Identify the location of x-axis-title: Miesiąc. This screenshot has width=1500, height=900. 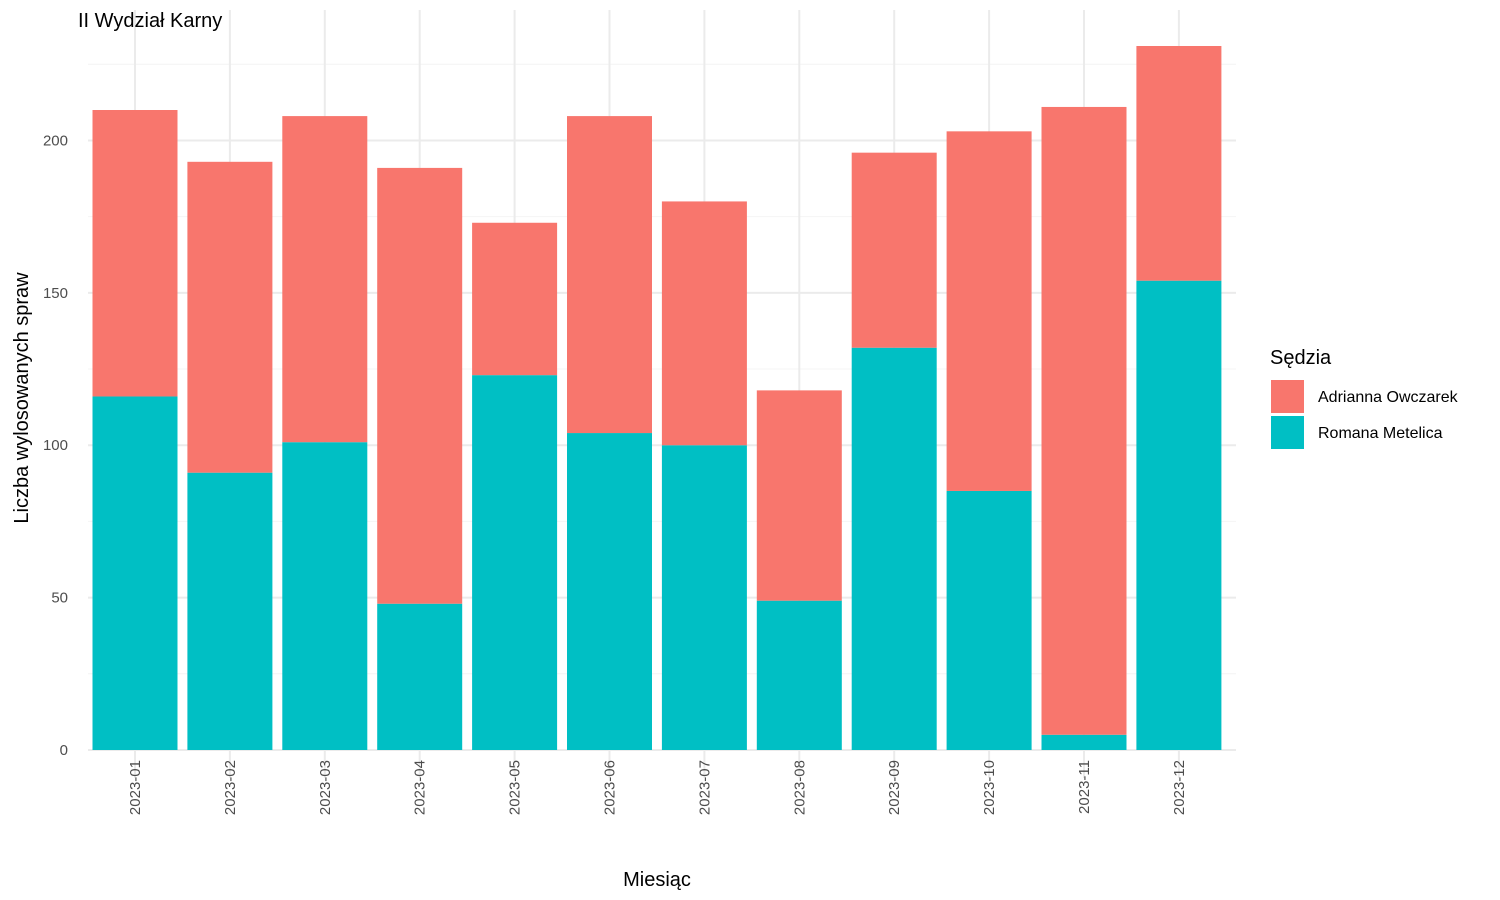
(657, 880).